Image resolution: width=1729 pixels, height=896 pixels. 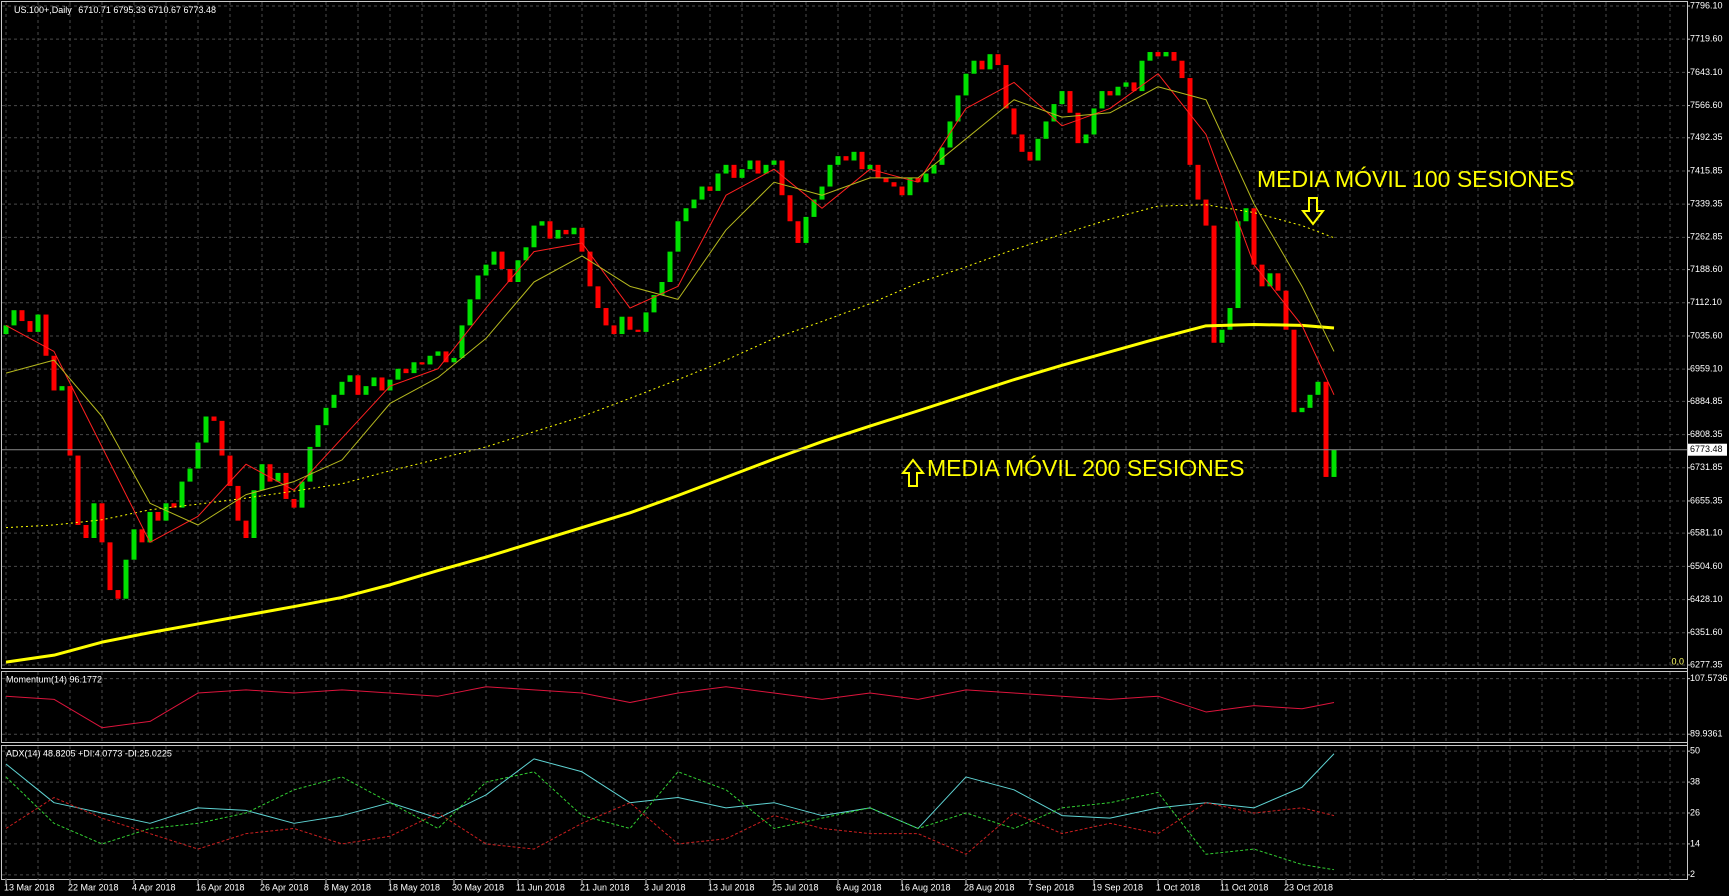 What do you see at coordinates (1706, 237) in the screenshot?
I see `y-tick-label: 7262.85` at bounding box center [1706, 237].